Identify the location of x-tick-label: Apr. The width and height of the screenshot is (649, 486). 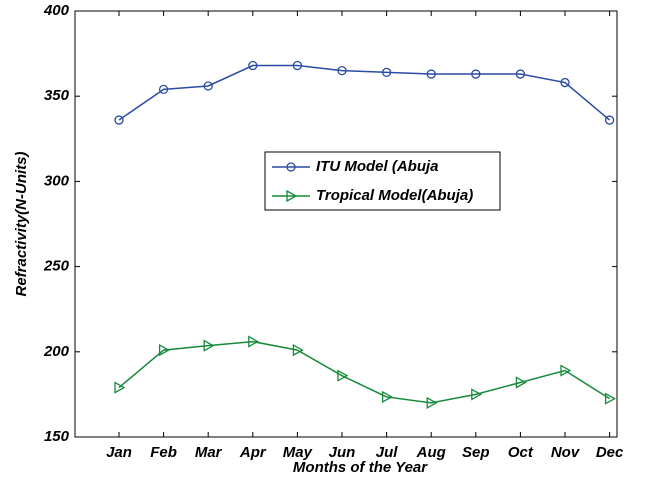
(253, 452).